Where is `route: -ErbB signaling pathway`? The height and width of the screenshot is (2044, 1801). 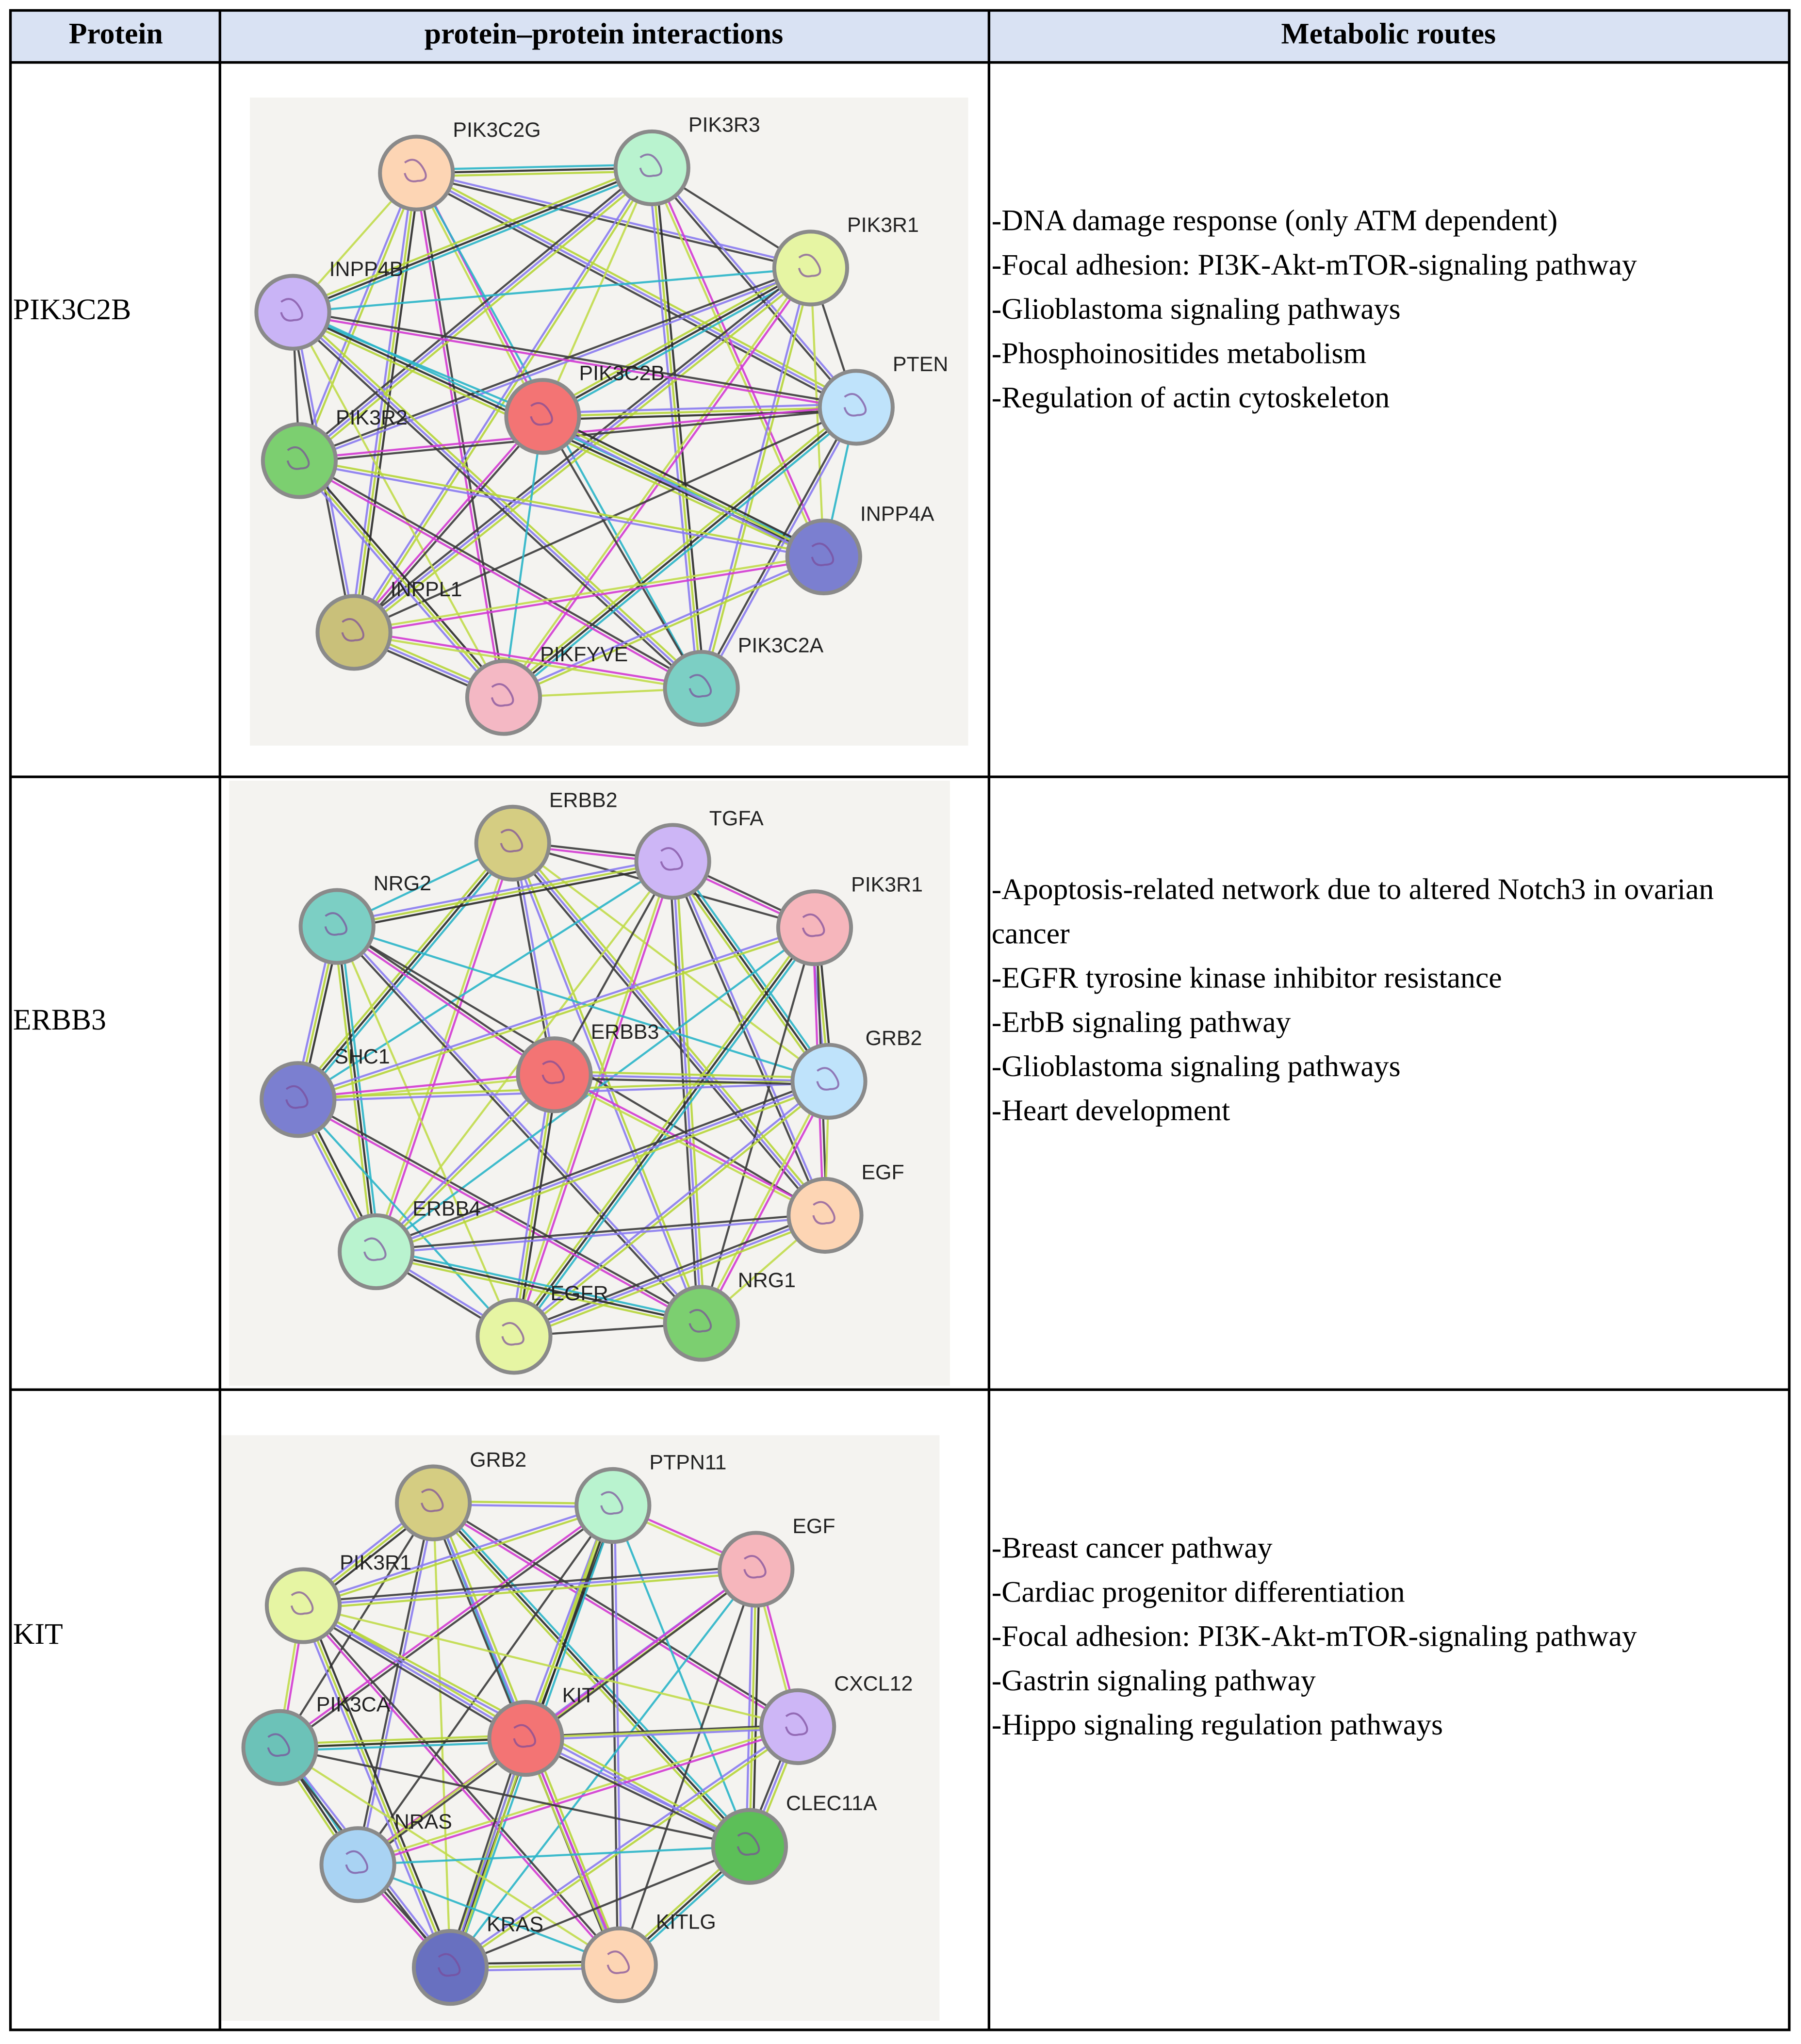
route: -ErbB signaling pathway is located at coordinates (1141, 1022).